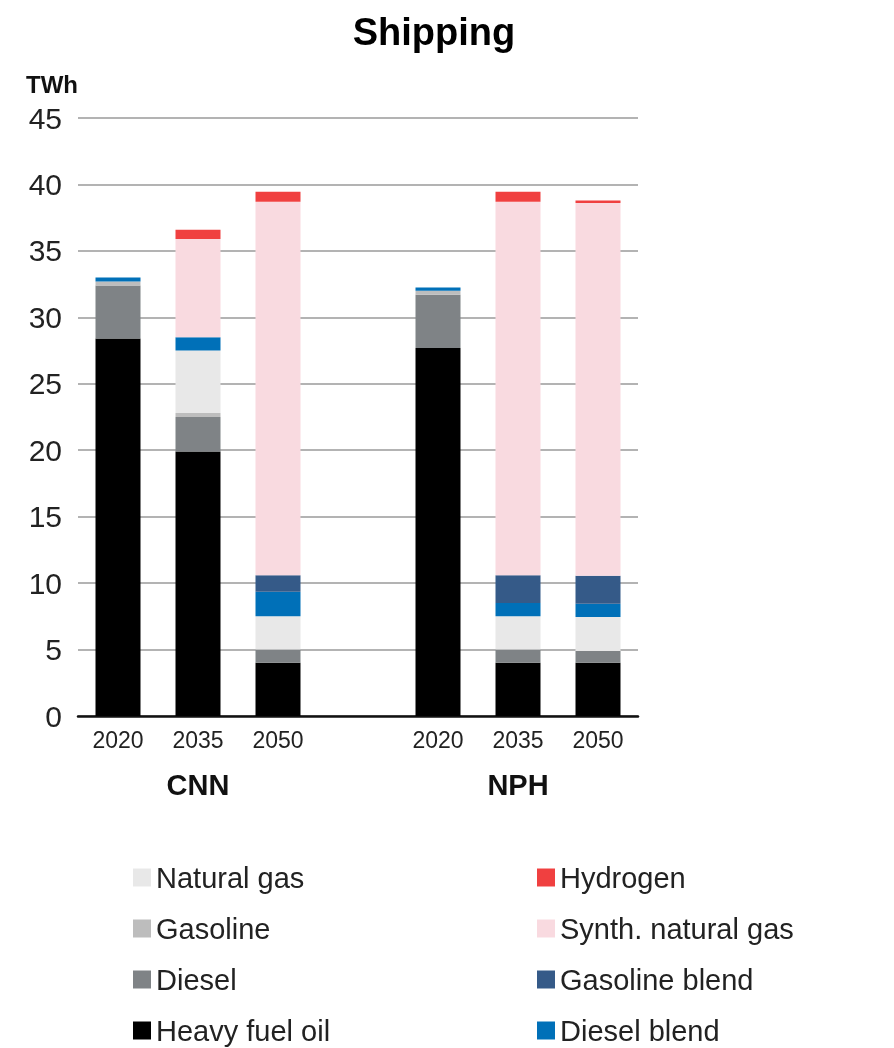 The image size is (894, 1048). Describe the element at coordinates (213, 928) in the screenshot. I see `legend-label: Gasoline` at that location.